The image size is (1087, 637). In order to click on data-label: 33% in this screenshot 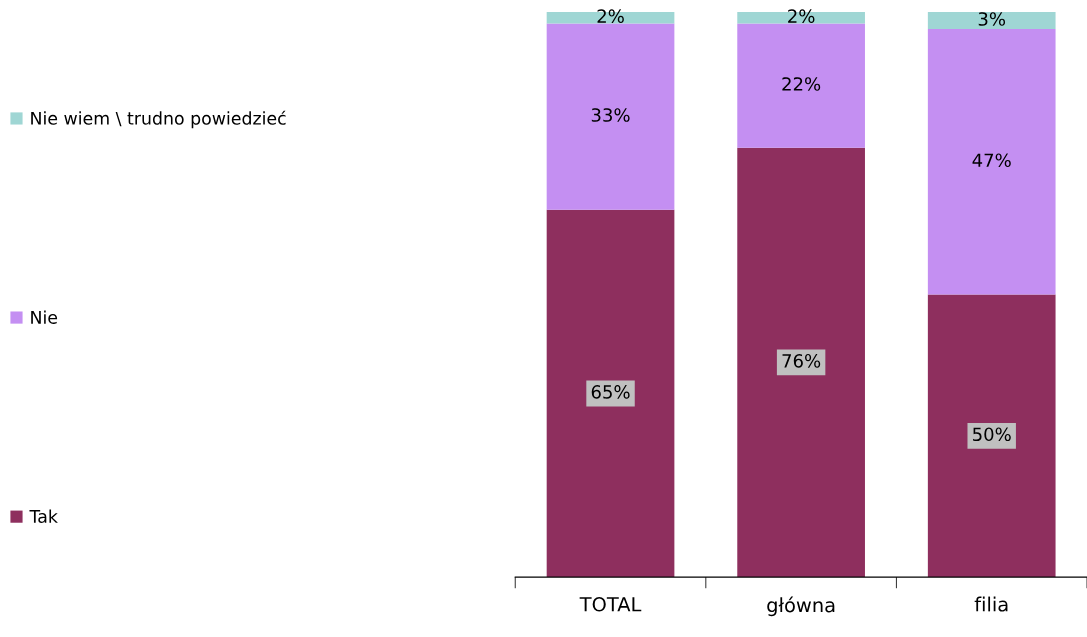, I will do `click(610, 115)`.